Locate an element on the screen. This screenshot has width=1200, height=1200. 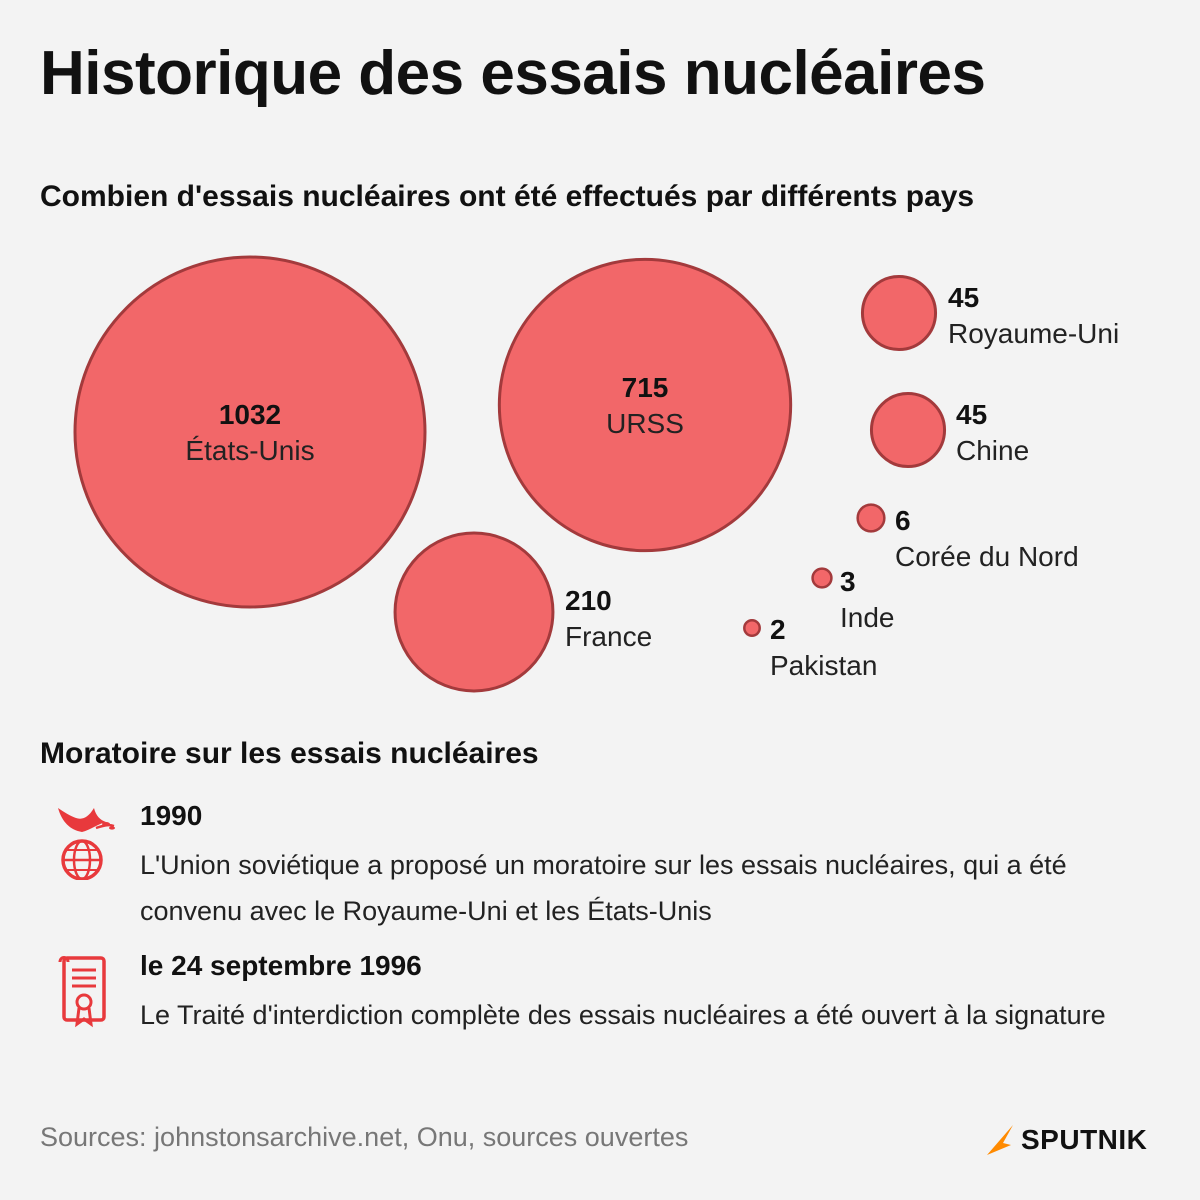
dove-globe-icon is located at coordinates (86, 844).